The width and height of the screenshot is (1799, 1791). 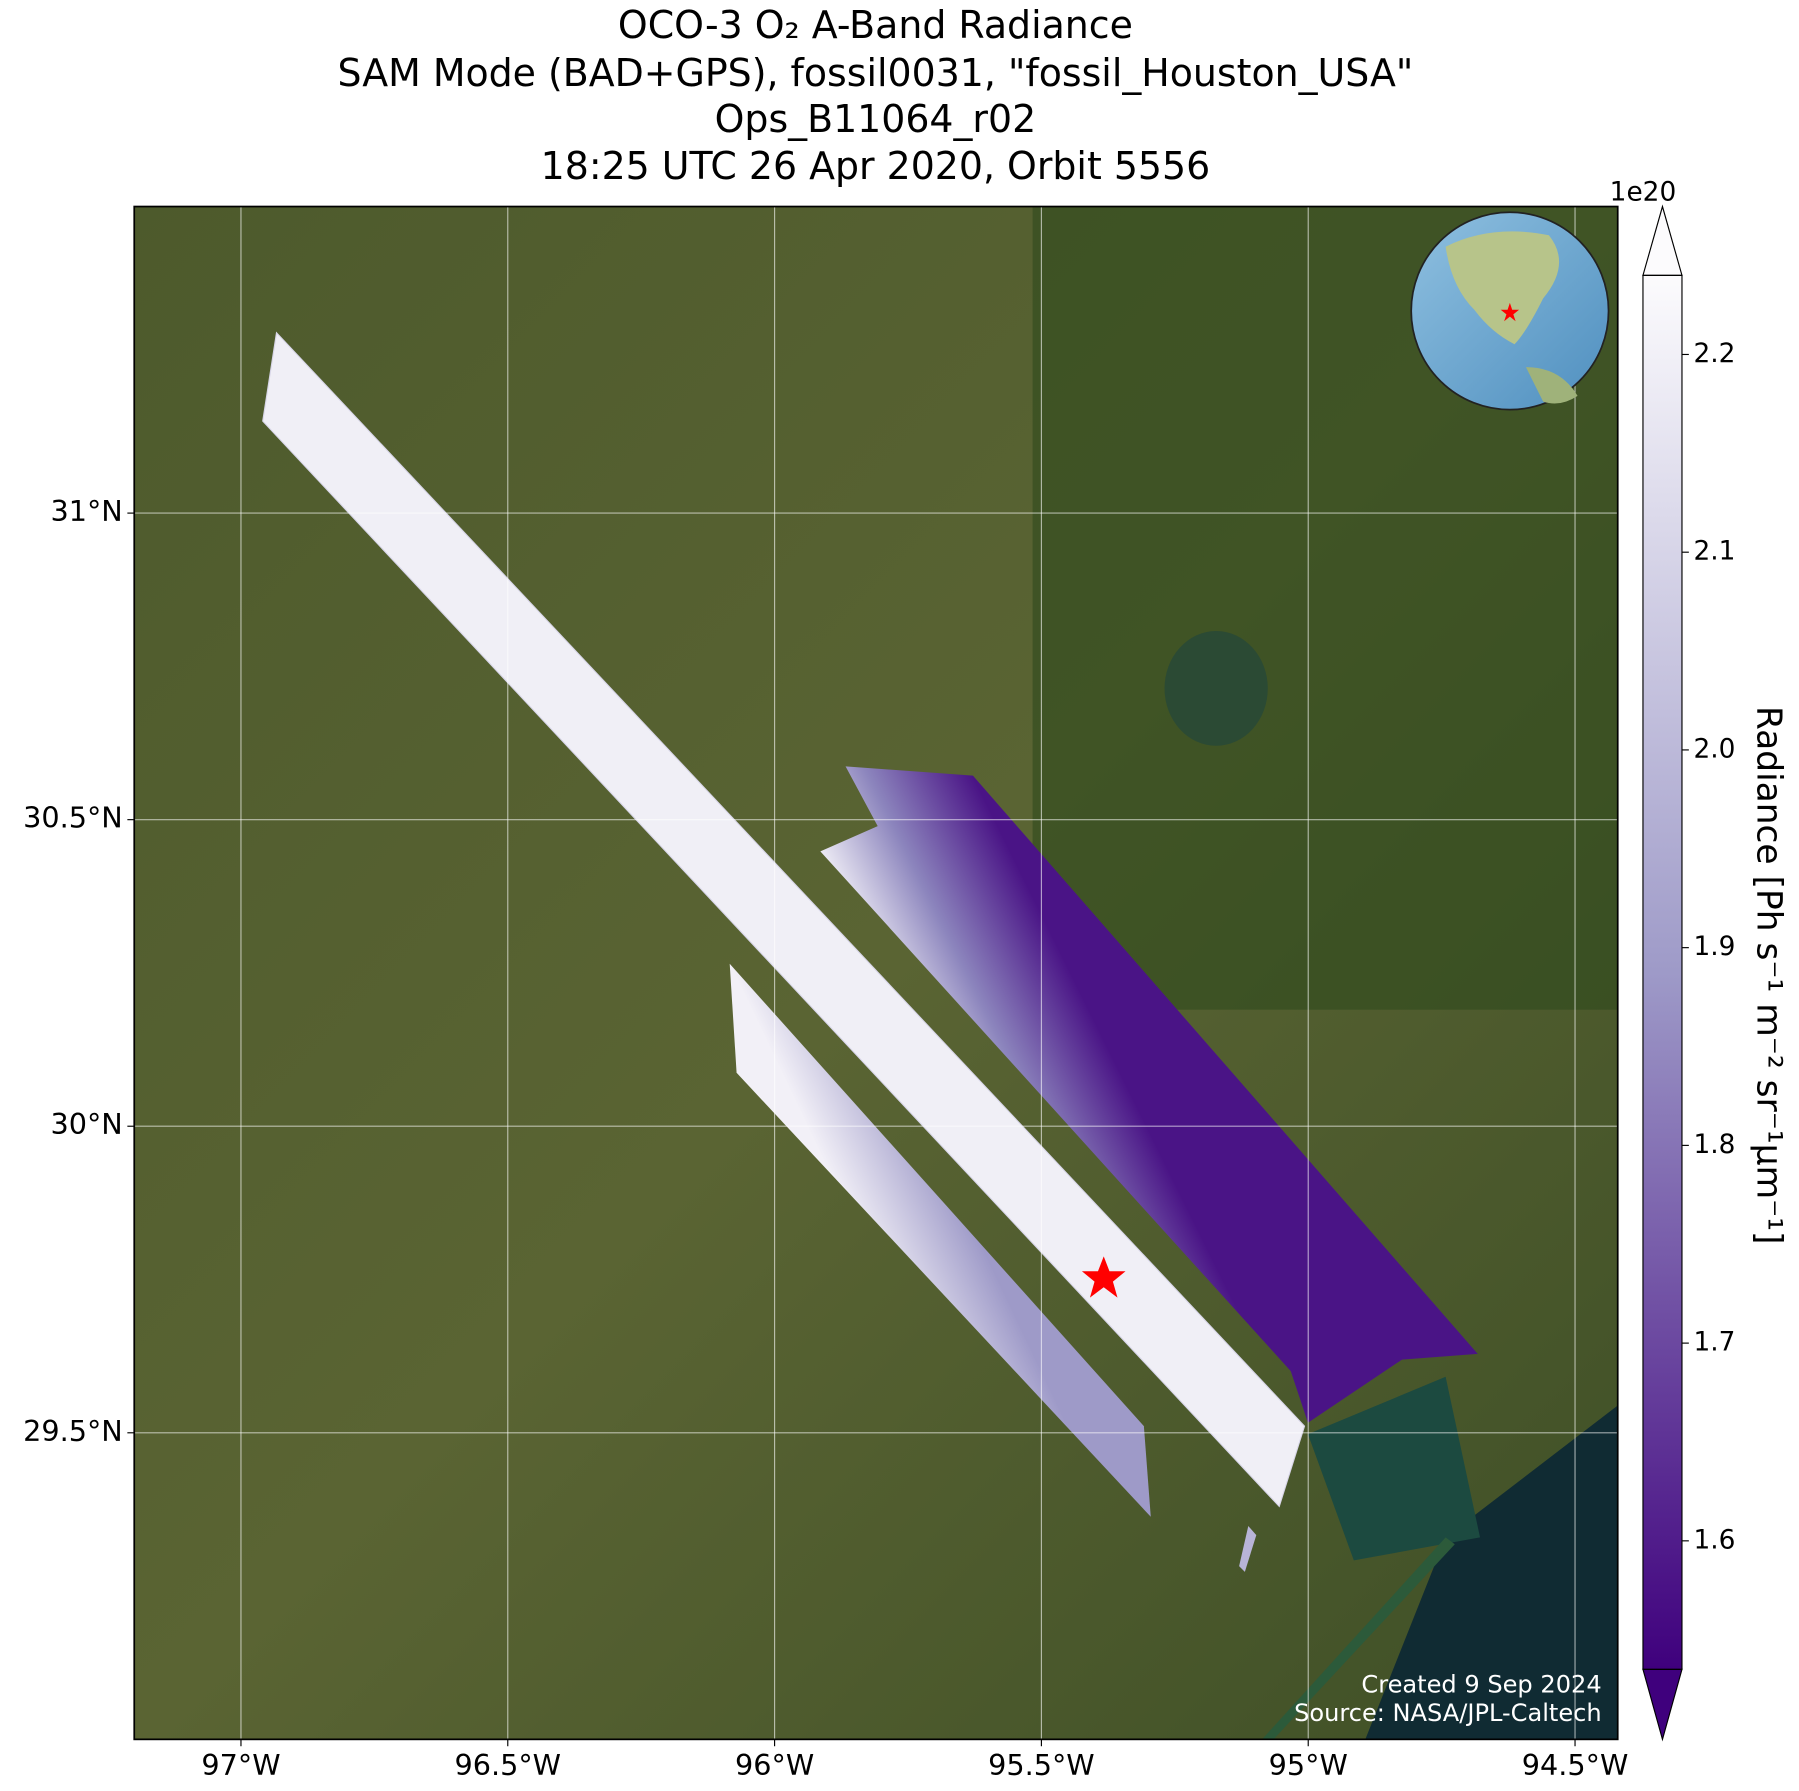 What do you see at coordinates (1688, 973) in the screenshot?
I see `colorbar: 1.6 1.7 1.8 1.9 2.0 2.1 2.2` at bounding box center [1688, 973].